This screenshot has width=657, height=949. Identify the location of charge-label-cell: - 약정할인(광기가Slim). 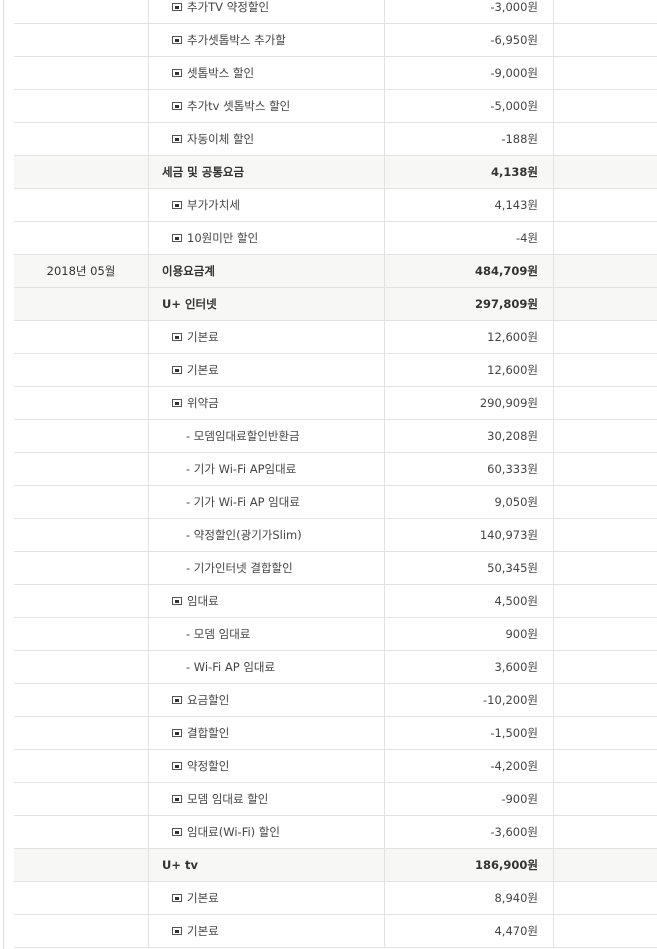
(267, 535).